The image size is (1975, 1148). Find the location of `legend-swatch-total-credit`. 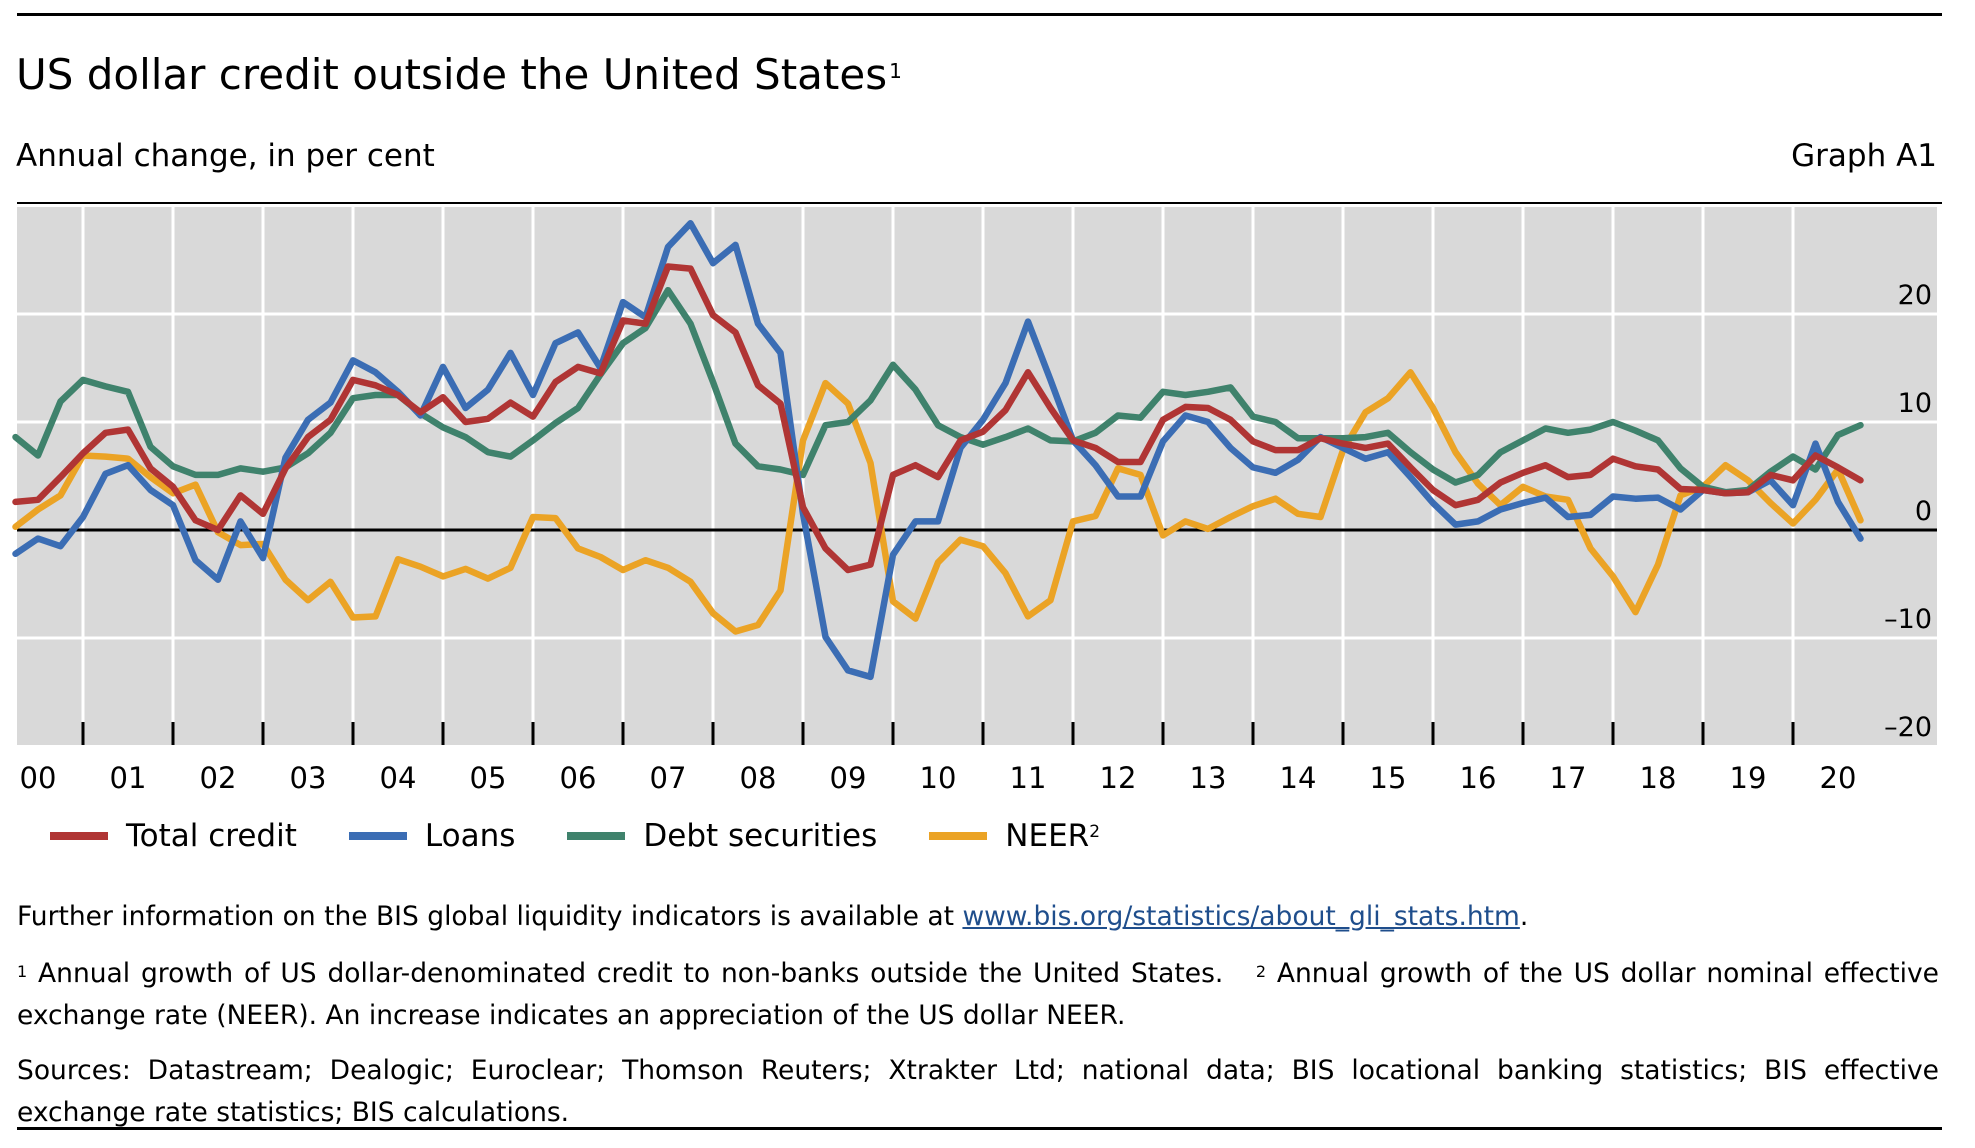

legend-swatch-total-credit is located at coordinates (79, 836).